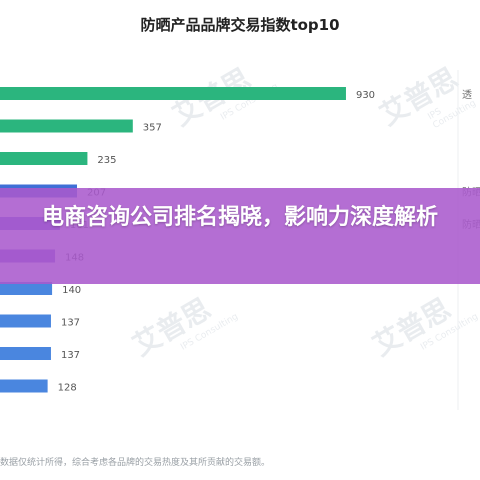 The image size is (480, 480). What do you see at coordinates (467, 95) in the screenshot?
I see `category-label: 透` at bounding box center [467, 95].